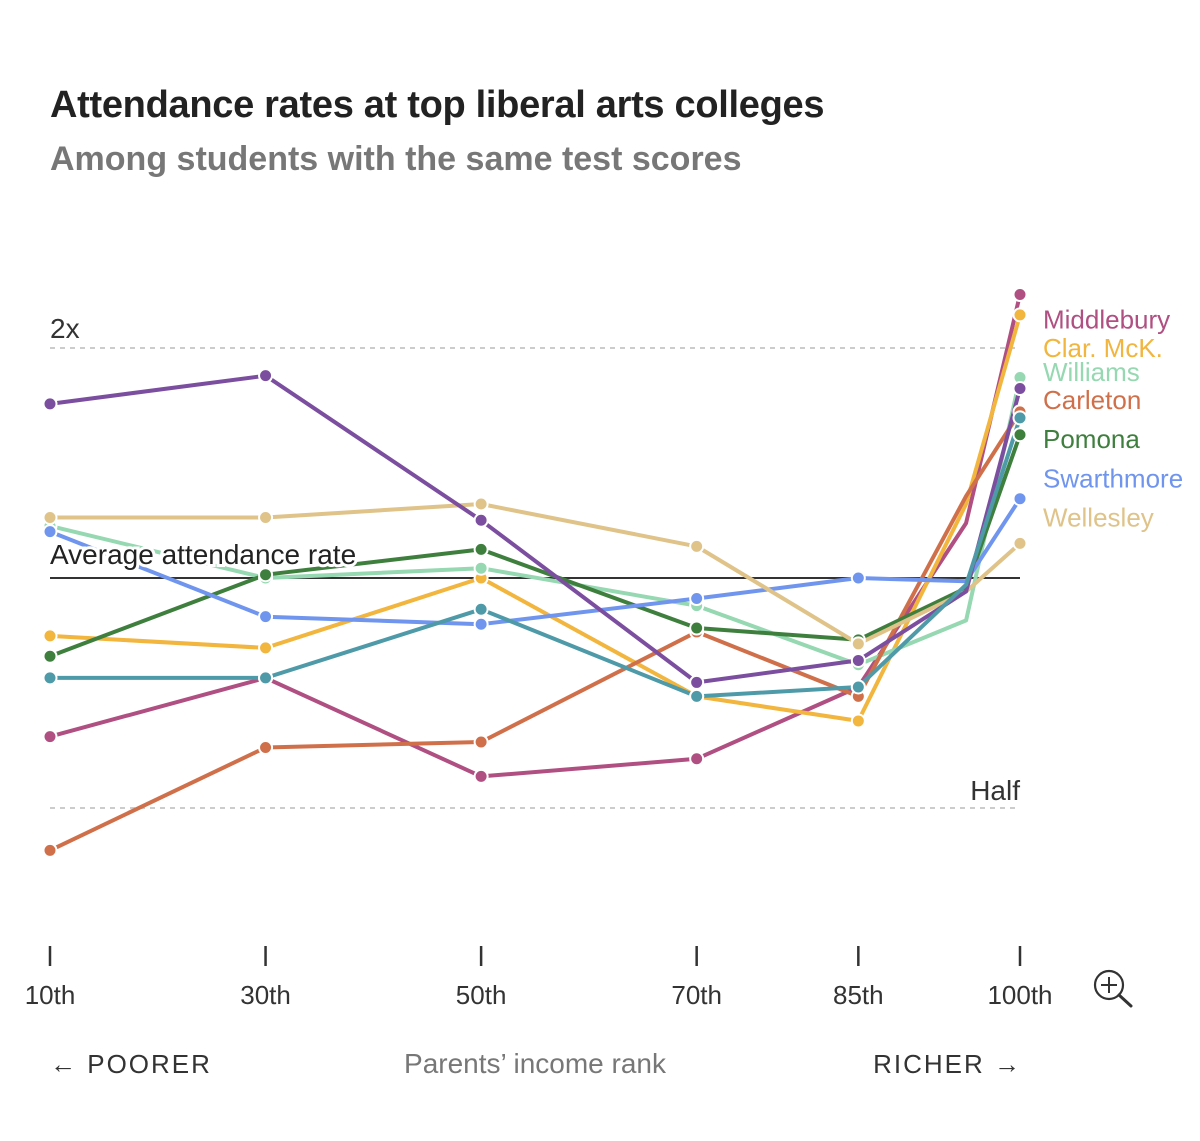  What do you see at coordinates (696, 995) in the screenshot?
I see `x-tick-label: 70th` at bounding box center [696, 995].